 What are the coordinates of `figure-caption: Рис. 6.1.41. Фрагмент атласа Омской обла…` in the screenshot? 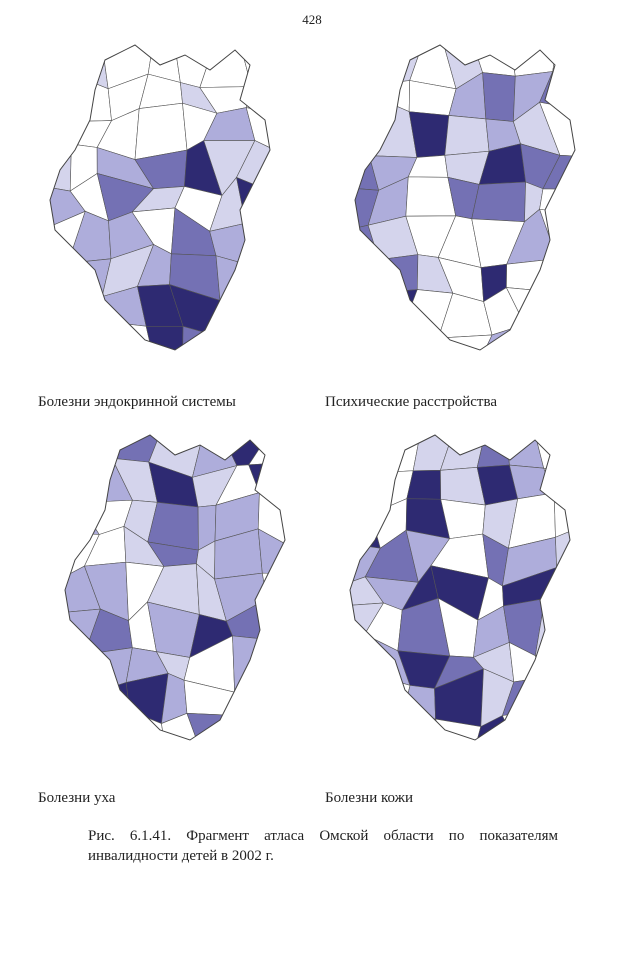 It's located at (323, 846).